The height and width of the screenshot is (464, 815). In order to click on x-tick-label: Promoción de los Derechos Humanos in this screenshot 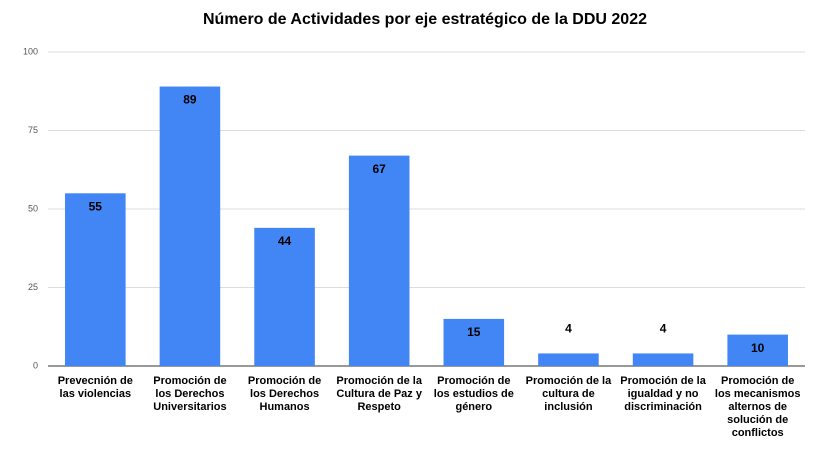, I will do `click(284, 394)`.